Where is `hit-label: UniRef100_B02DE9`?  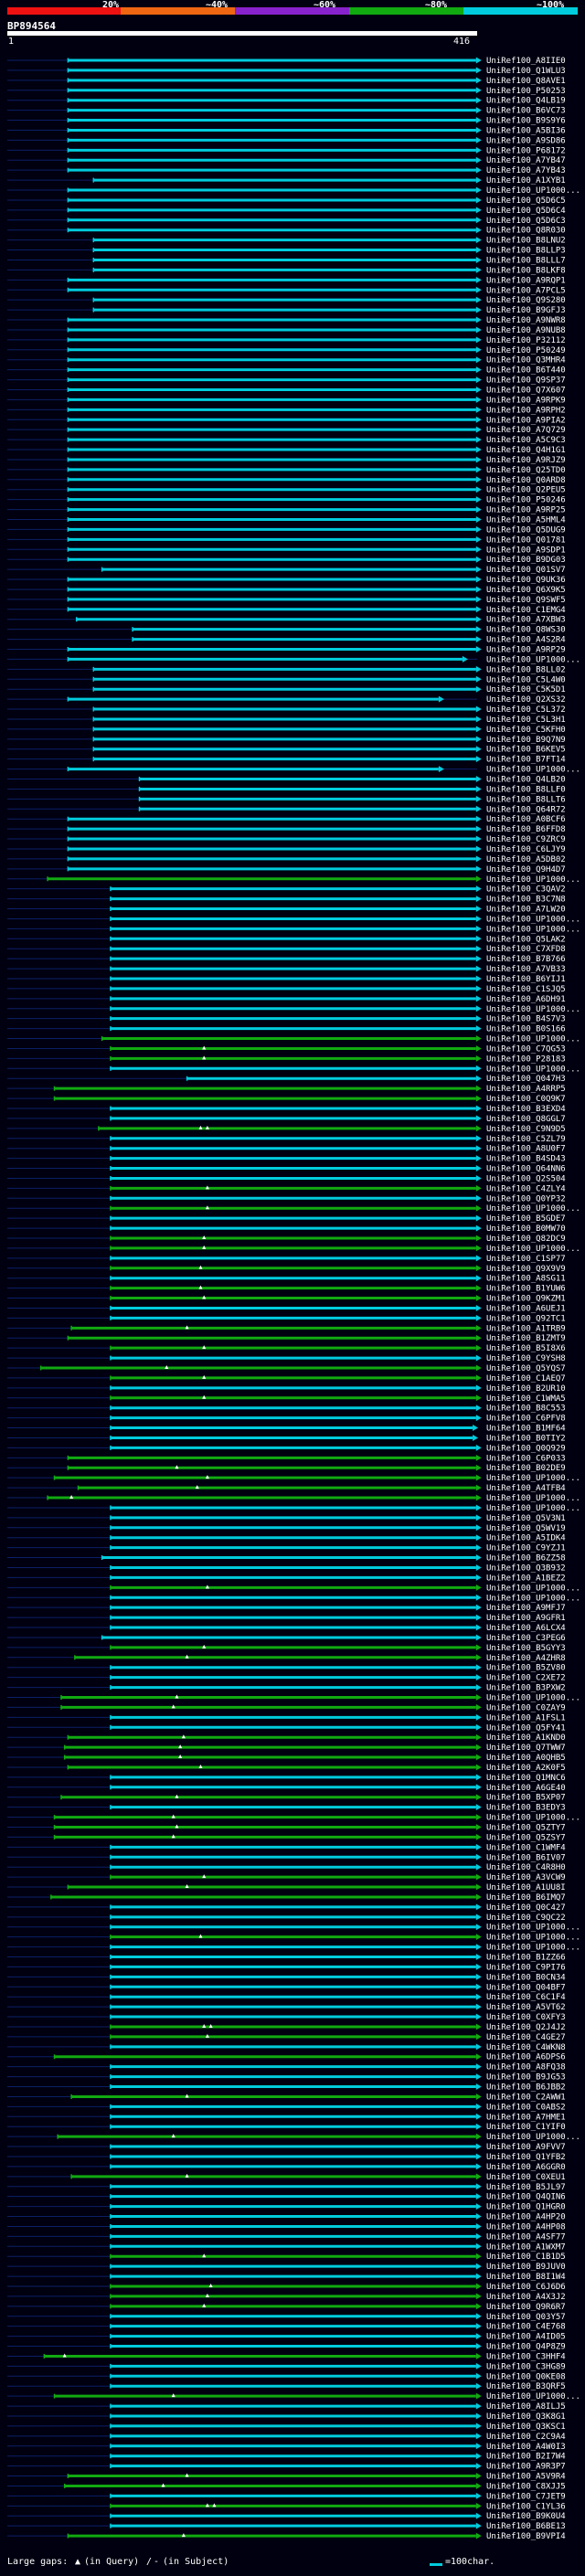 hit-label: UniRef100_B02DE9 is located at coordinates (526, 1468).